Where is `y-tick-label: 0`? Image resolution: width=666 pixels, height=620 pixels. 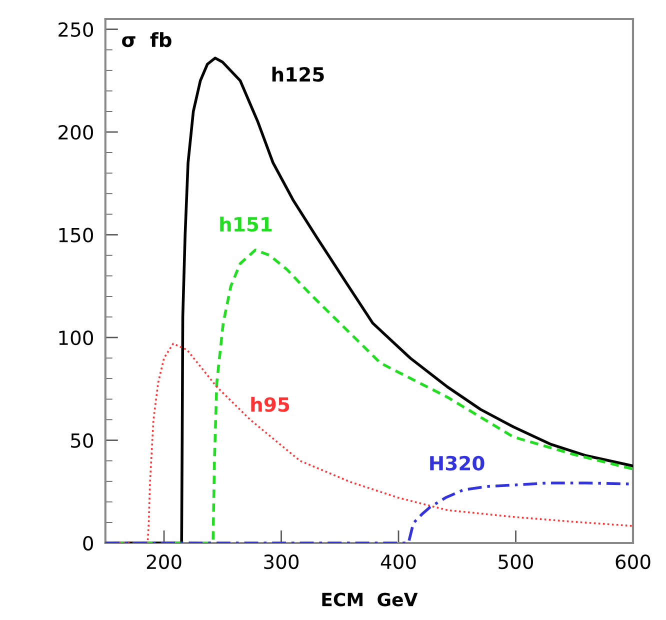
y-tick-label: 0 is located at coordinates (88, 543).